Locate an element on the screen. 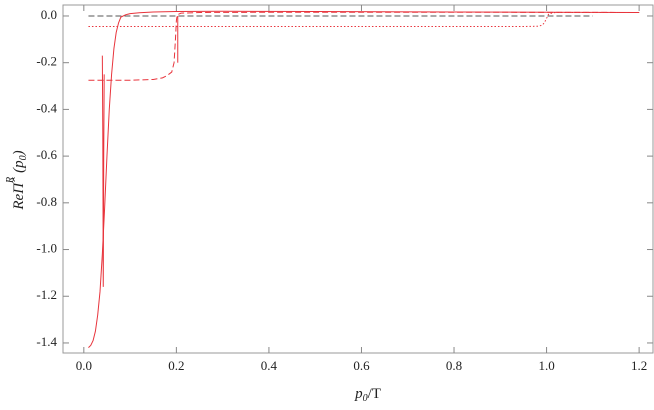 Image resolution: width=654 pixels, height=410 pixels. y-tick-label: -1.2 is located at coordinates (46, 294).